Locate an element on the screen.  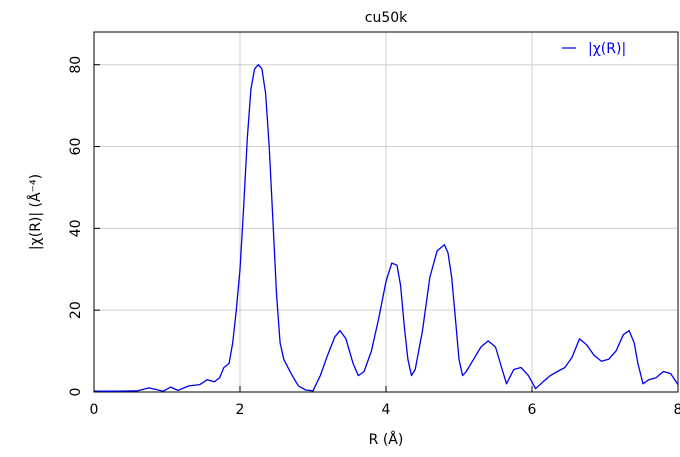
x-tick-label: 0 is located at coordinates (94, 410).